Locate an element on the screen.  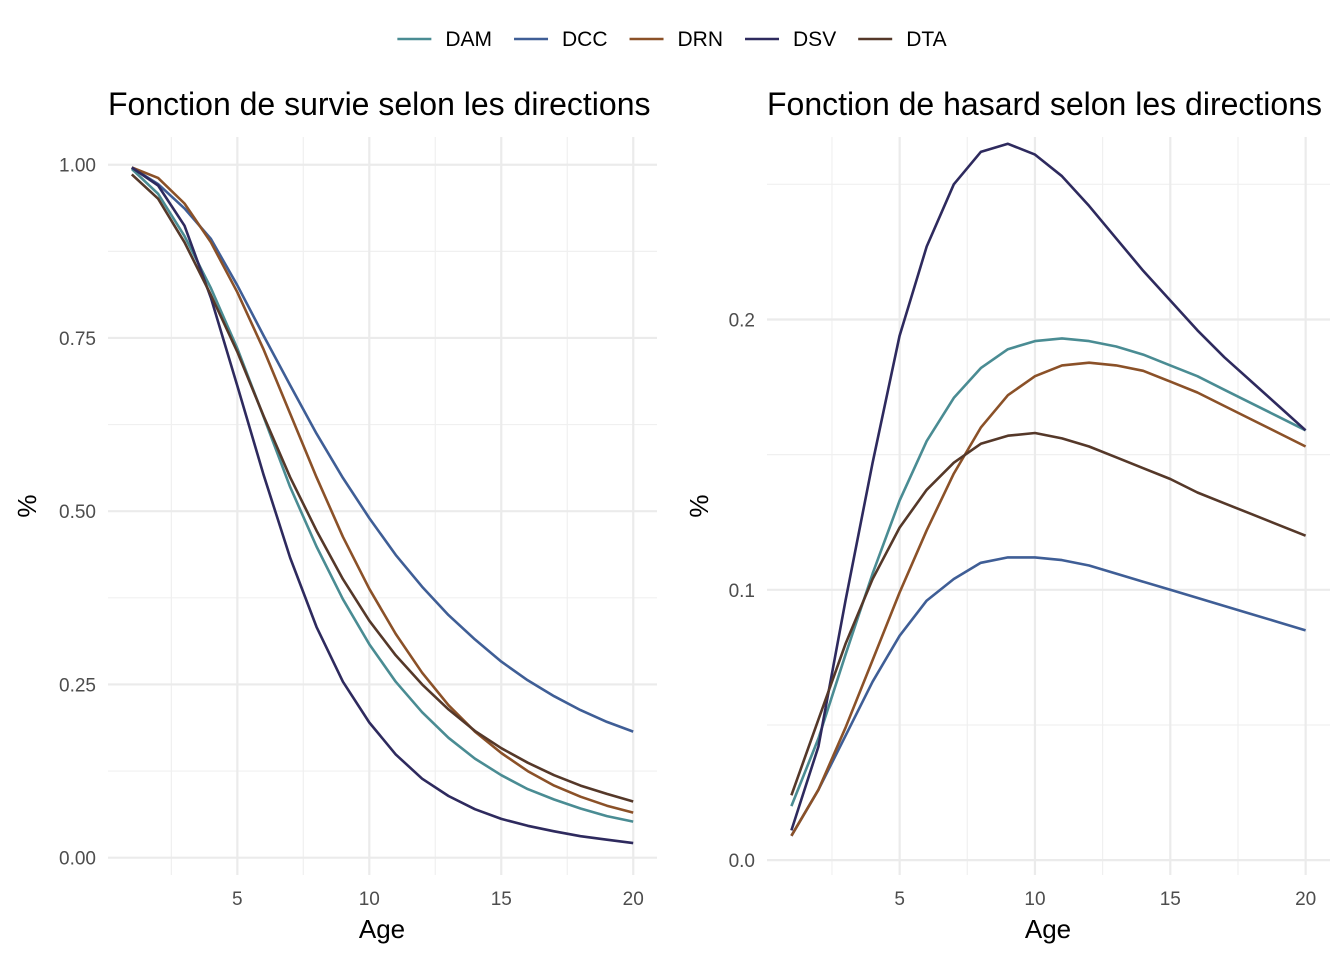
legend-label: DTA is located at coordinates (926, 39).